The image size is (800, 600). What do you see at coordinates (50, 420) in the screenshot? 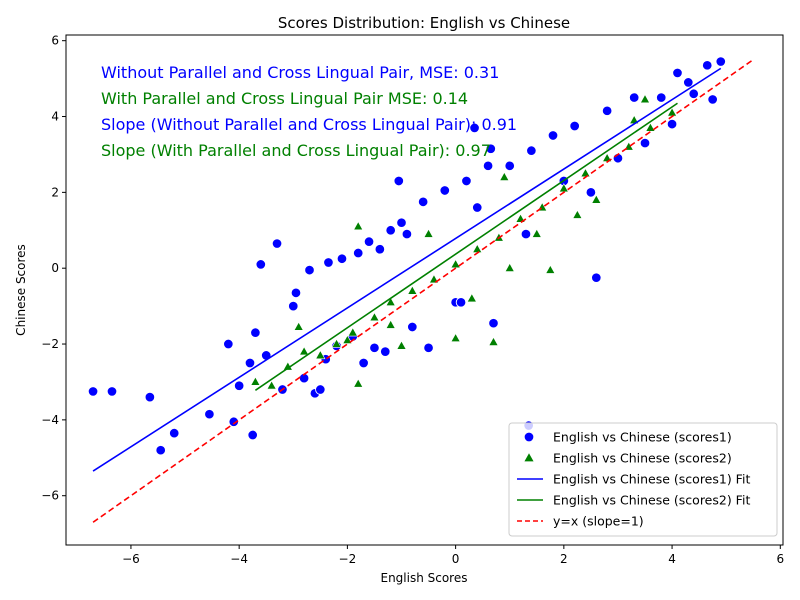
I see `y-tick-label: −4` at bounding box center [50, 420].